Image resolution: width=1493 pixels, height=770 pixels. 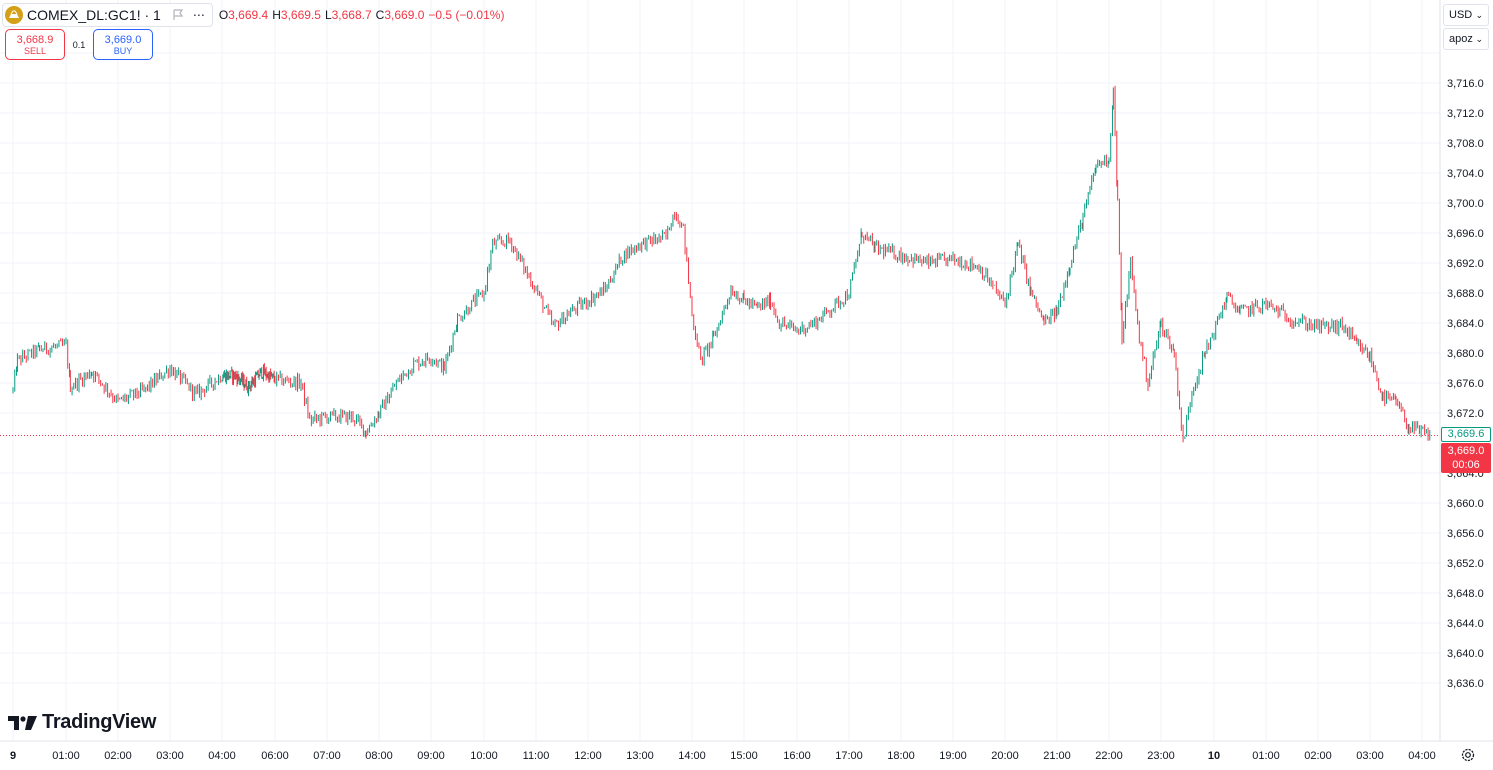 What do you see at coordinates (1465, 144) in the screenshot?
I see `price-tick-label: 3,708.0` at bounding box center [1465, 144].